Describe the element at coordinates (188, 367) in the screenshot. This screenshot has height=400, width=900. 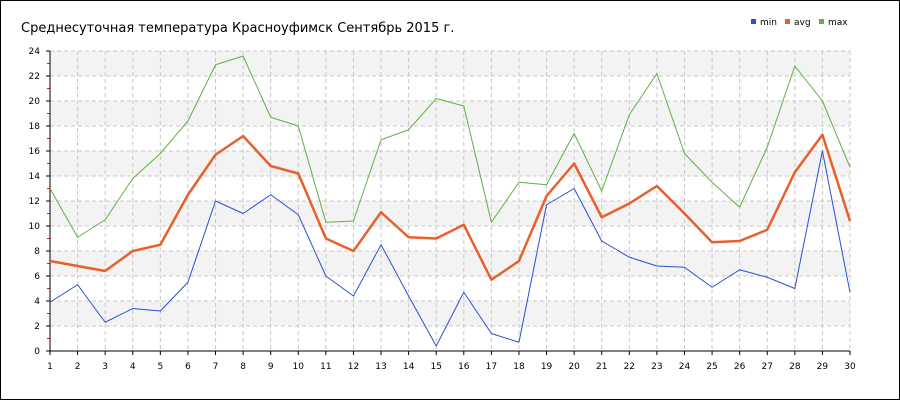
I see `x-tick-label: 6` at that location.